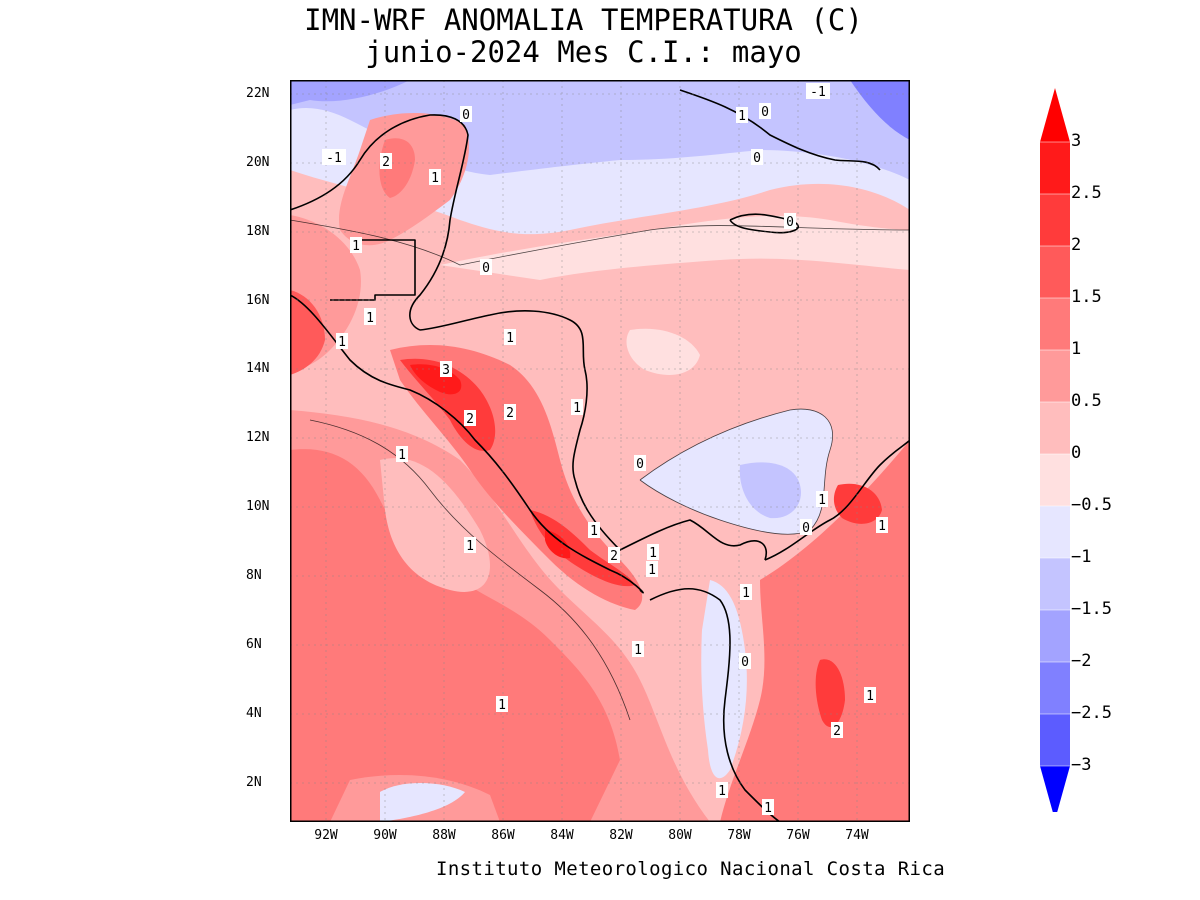 Image resolution: width=1200 pixels, height=900 pixels. What do you see at coordinates (857, 835) in the screenshot?
I see `lon-label: 74W` at bounding box center [857, 835].